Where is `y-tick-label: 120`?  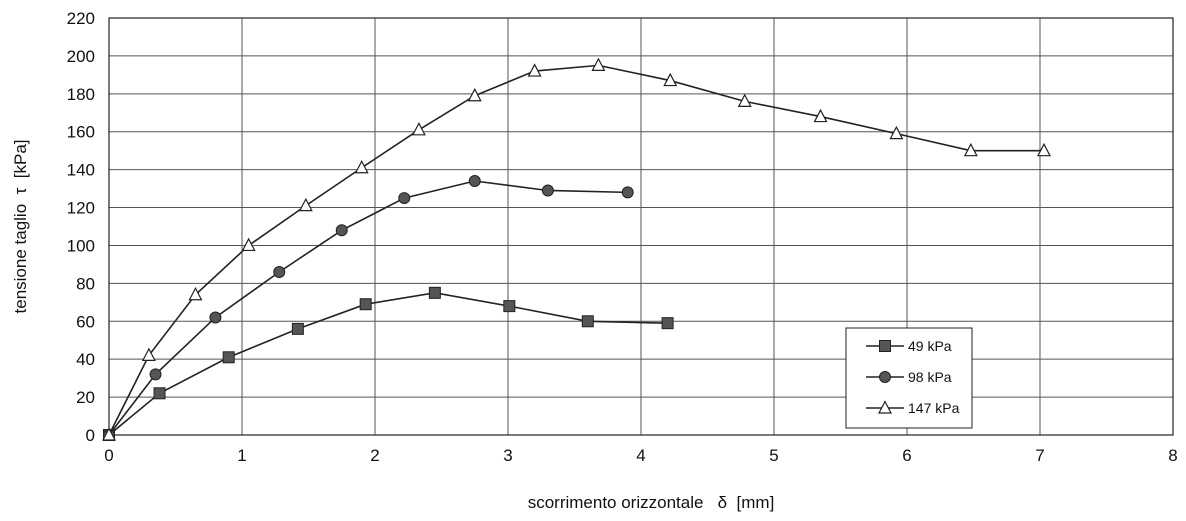 y-tick-label: 120 is located at coordinates (81, 208).